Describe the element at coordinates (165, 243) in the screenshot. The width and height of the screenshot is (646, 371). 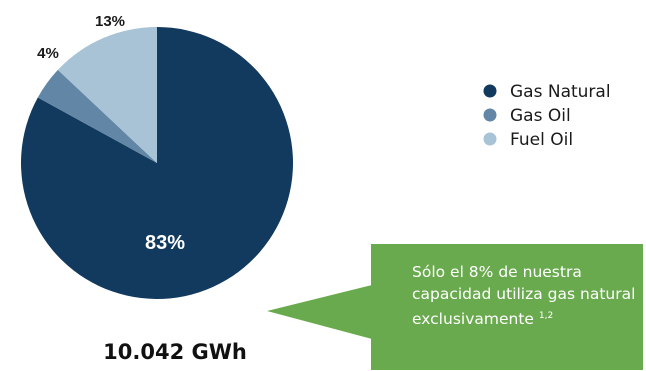
I see `slice-label-gas-natural: 83%` at that location.